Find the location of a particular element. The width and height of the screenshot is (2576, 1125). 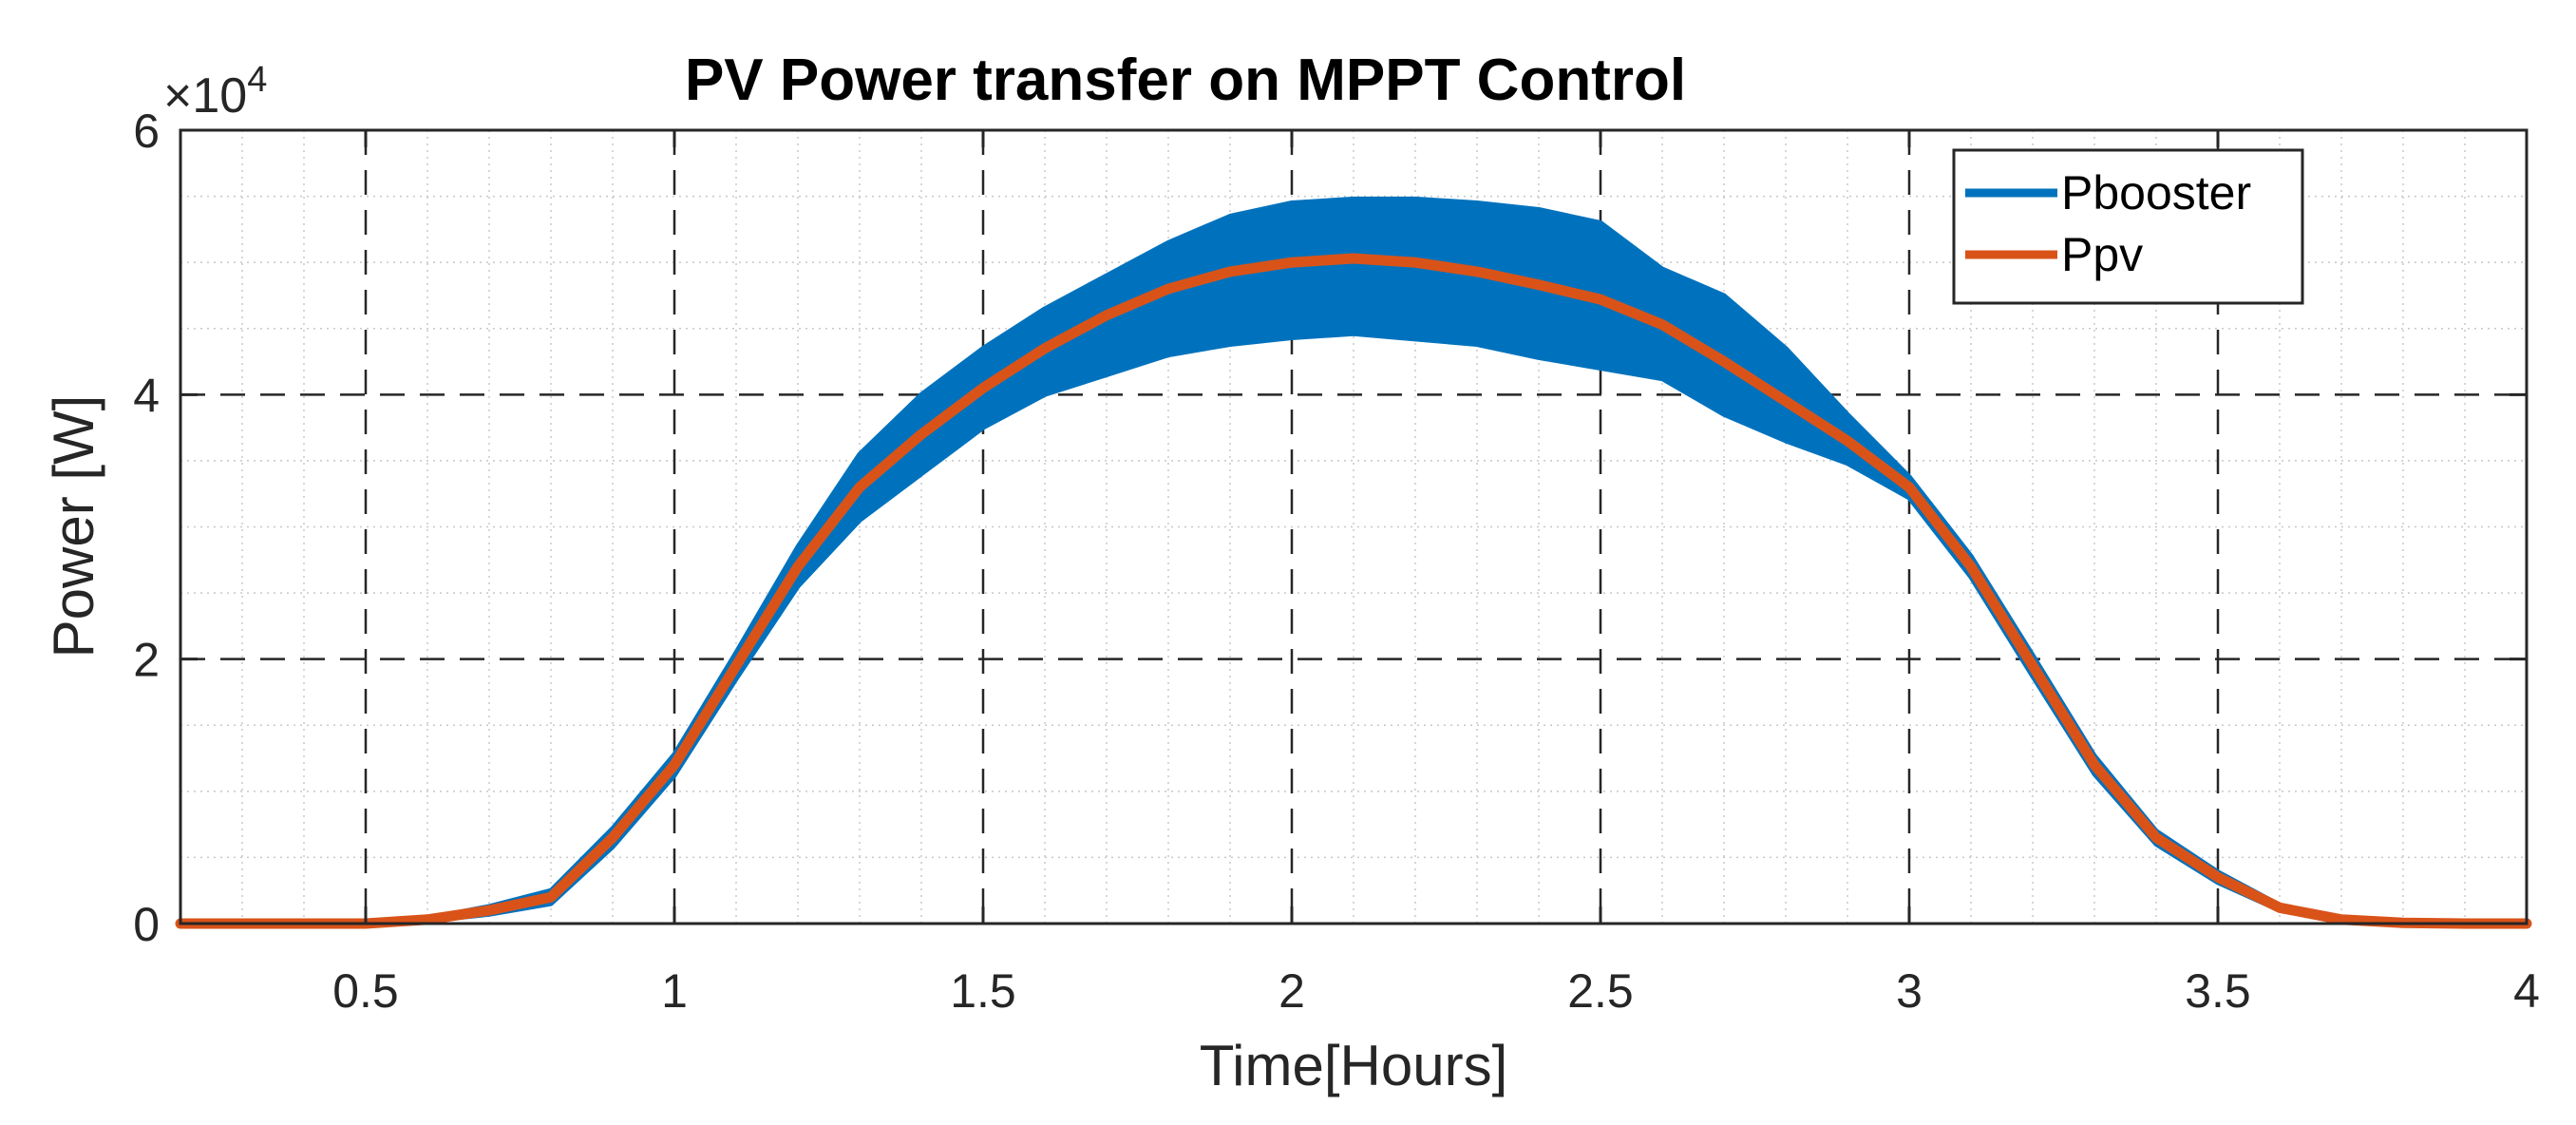

y-tick-label: 2 is located at coordinates (146, 661).